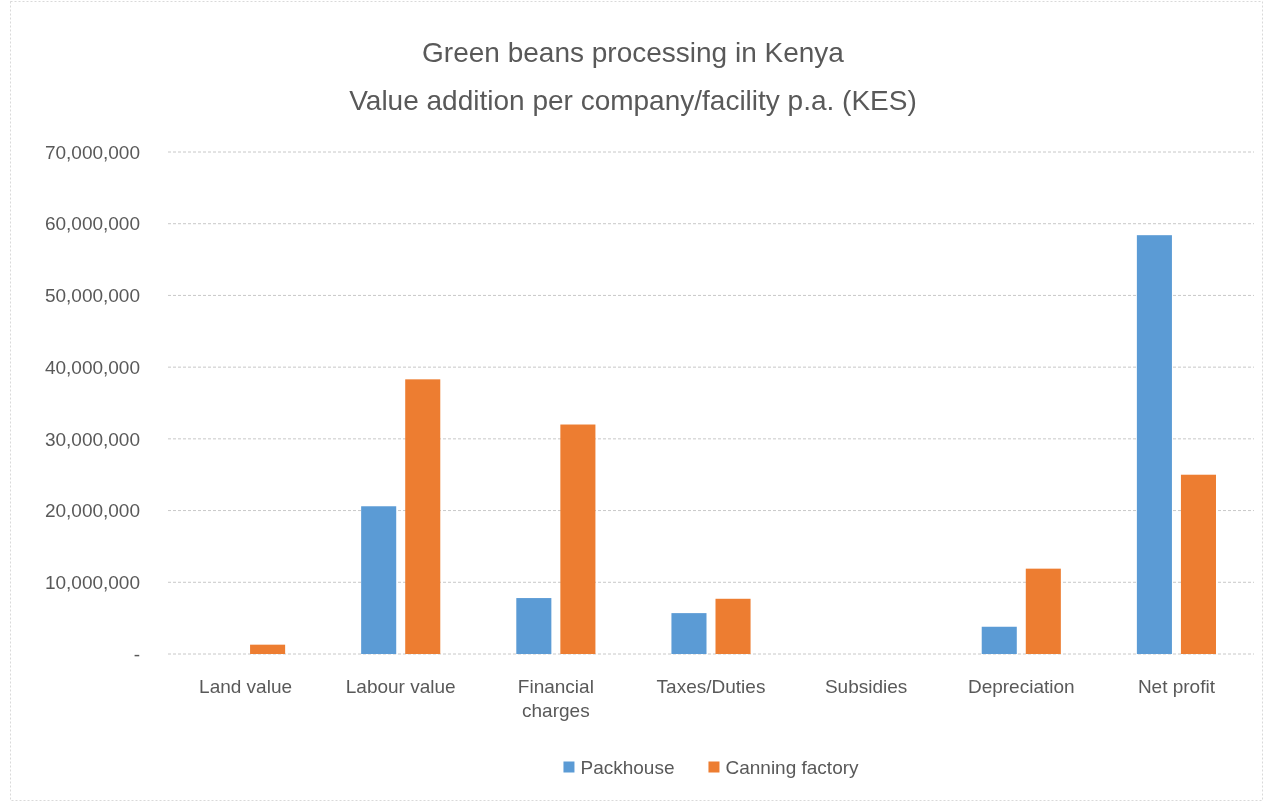 This screenshot has height=803, width=1266. What do you see at coordinates (866, 686) in the screenshot?
I see `x-tick-label: Subsidies` at bounding box center [866, 686].